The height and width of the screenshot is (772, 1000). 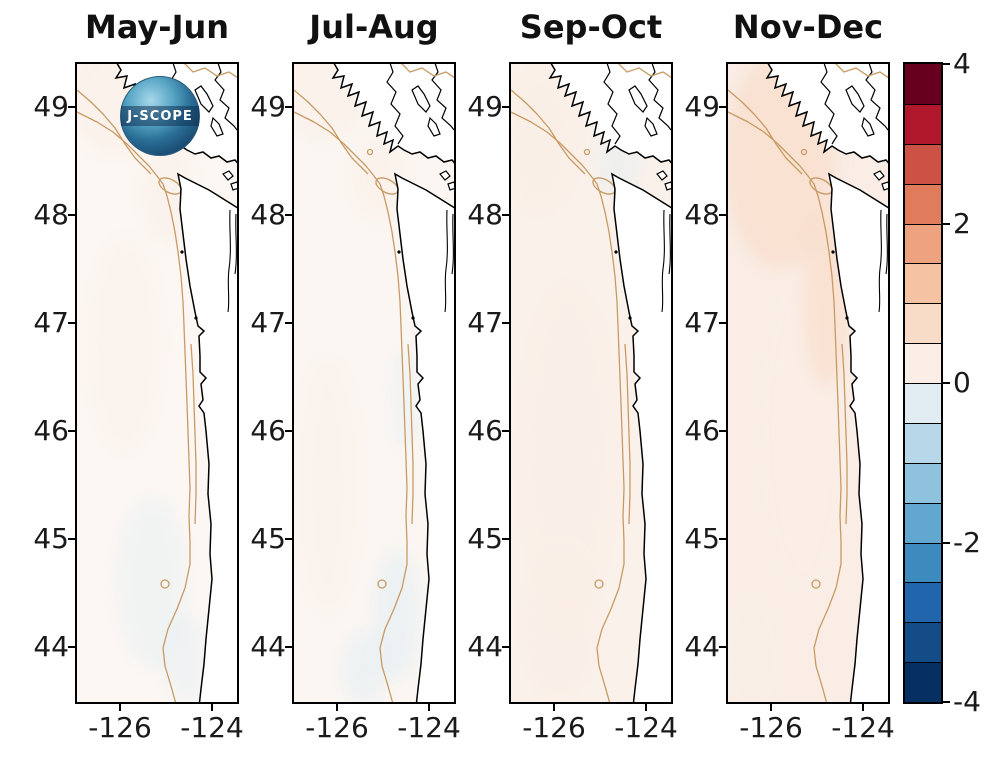 I want to click on panel-title: Nov-Dec, so click(x=808, y=27).